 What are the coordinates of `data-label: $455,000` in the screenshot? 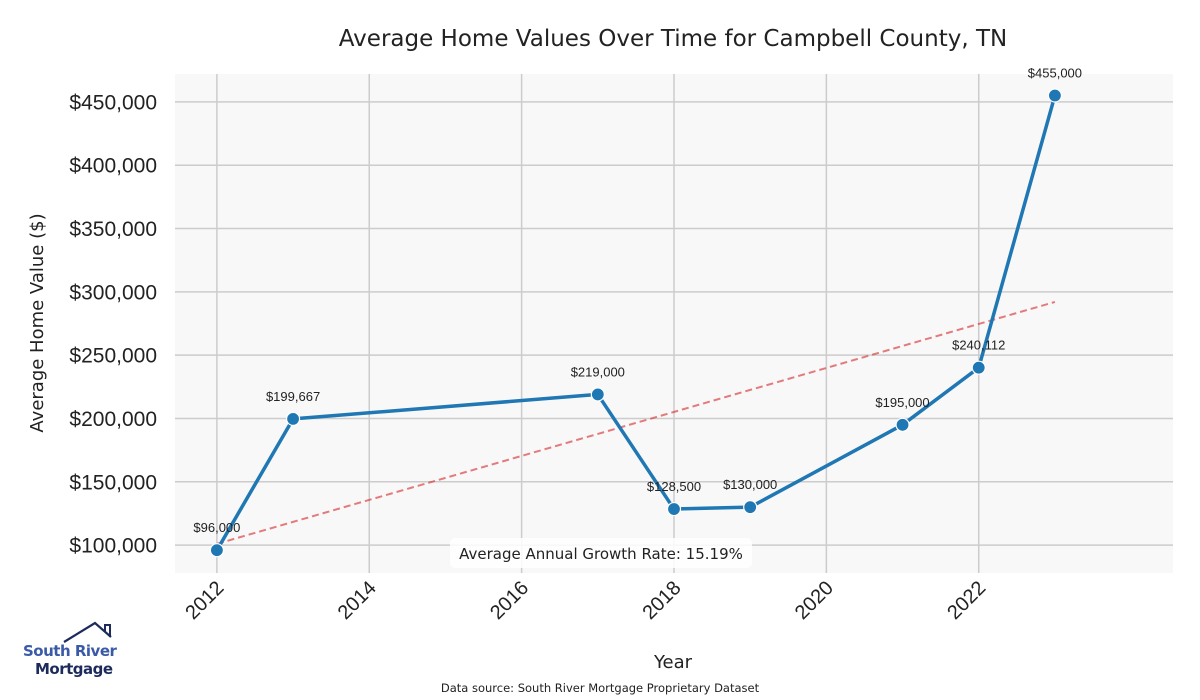 It's located at (1055, 73).